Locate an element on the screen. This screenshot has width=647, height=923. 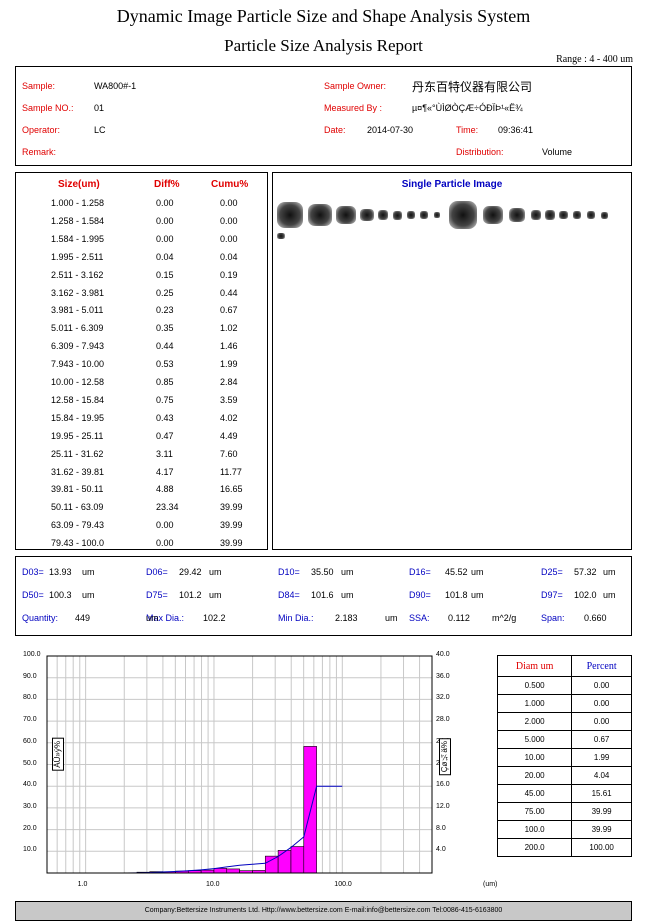
cell-size: 10.00 - 12.58 is located at coordinates (78, 382).